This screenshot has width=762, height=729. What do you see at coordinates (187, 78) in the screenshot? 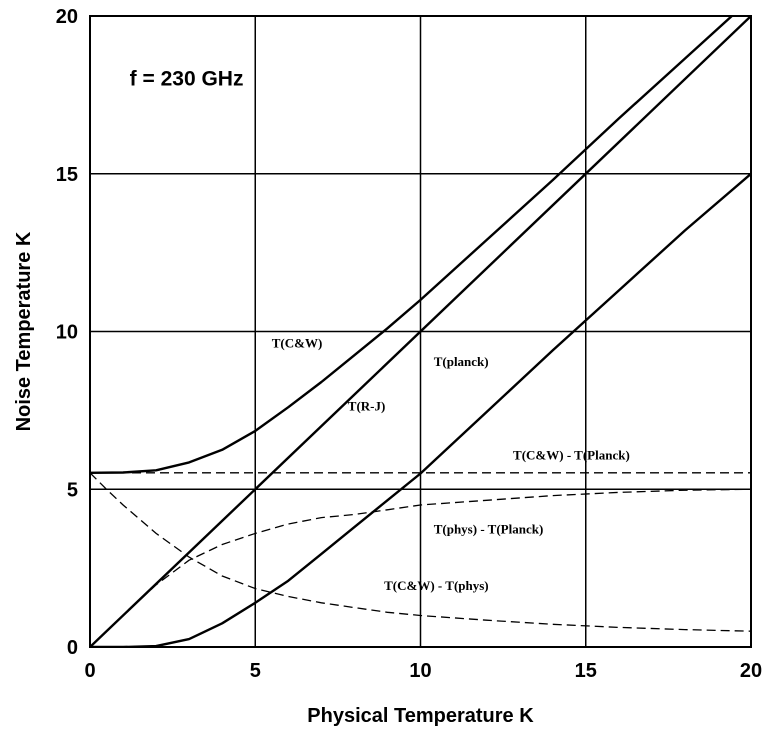
I see `annotation-1: f = 230 GHz` at bounding box center [187, 78].